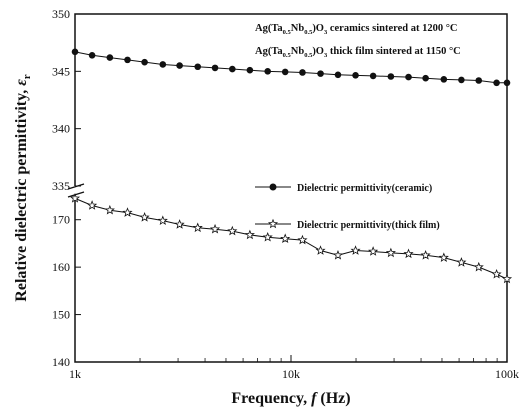 This screenshot has width=523, height=414. I want to click on annotation-ceramic-post: )O, so click(318, 28).